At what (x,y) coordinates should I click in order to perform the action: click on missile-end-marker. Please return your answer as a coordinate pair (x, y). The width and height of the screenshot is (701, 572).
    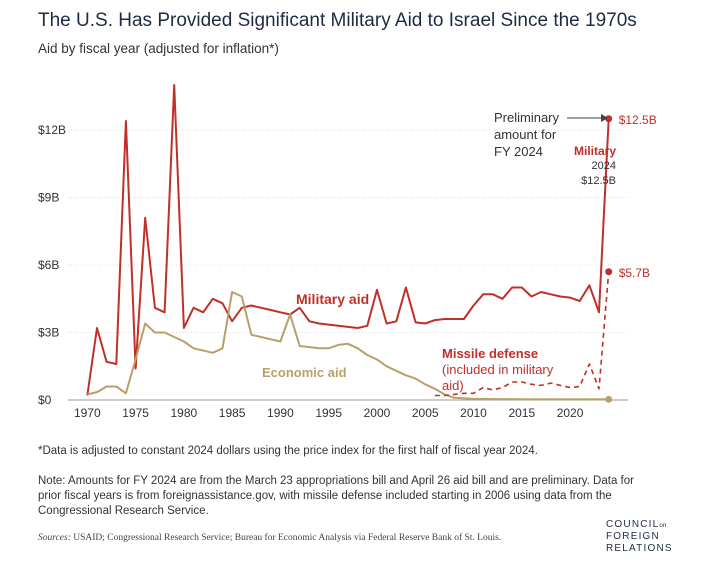
    Looking at the image, I should click on (609, 272).